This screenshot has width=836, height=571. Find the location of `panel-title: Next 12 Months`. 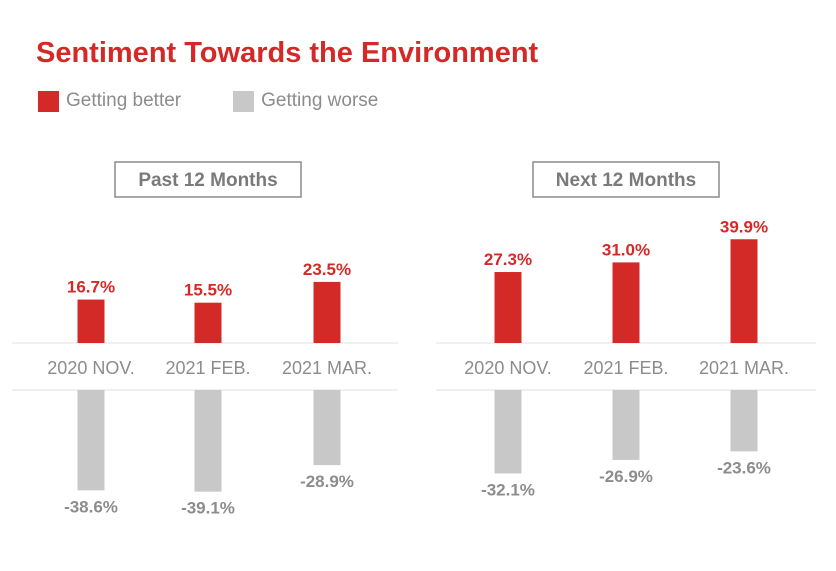

panel-title: Next 12 Months is located at coordinates (626, 180).